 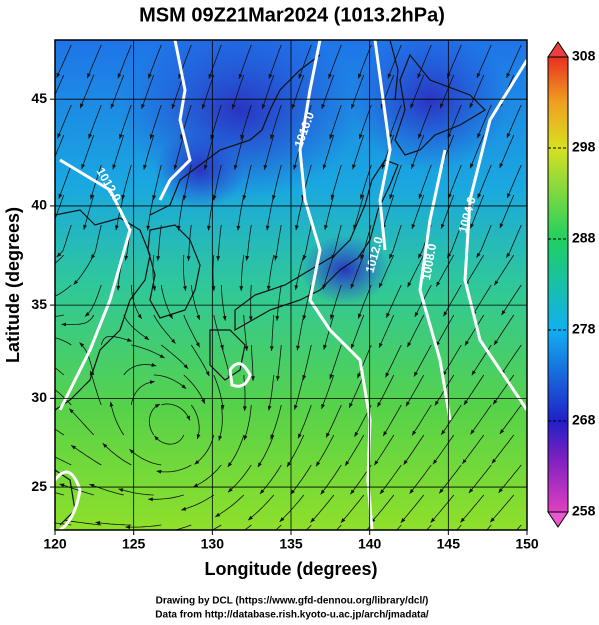 I want to click on y-tick-label: 45, so click(x=39, y=98).